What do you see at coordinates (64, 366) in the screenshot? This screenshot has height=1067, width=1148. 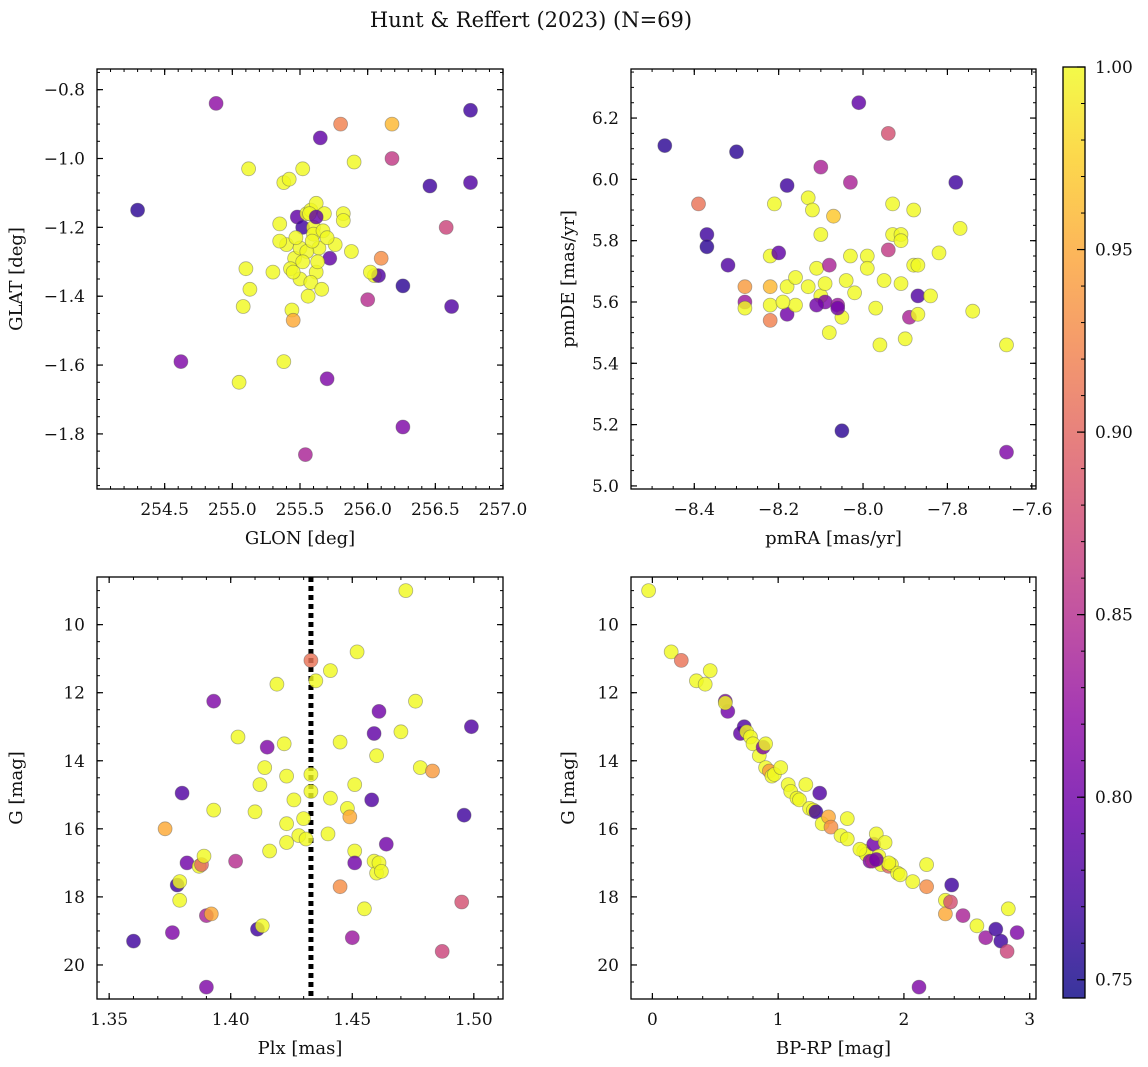 I see `y-tick-label: −1.6` at bounding box center [64, 366].